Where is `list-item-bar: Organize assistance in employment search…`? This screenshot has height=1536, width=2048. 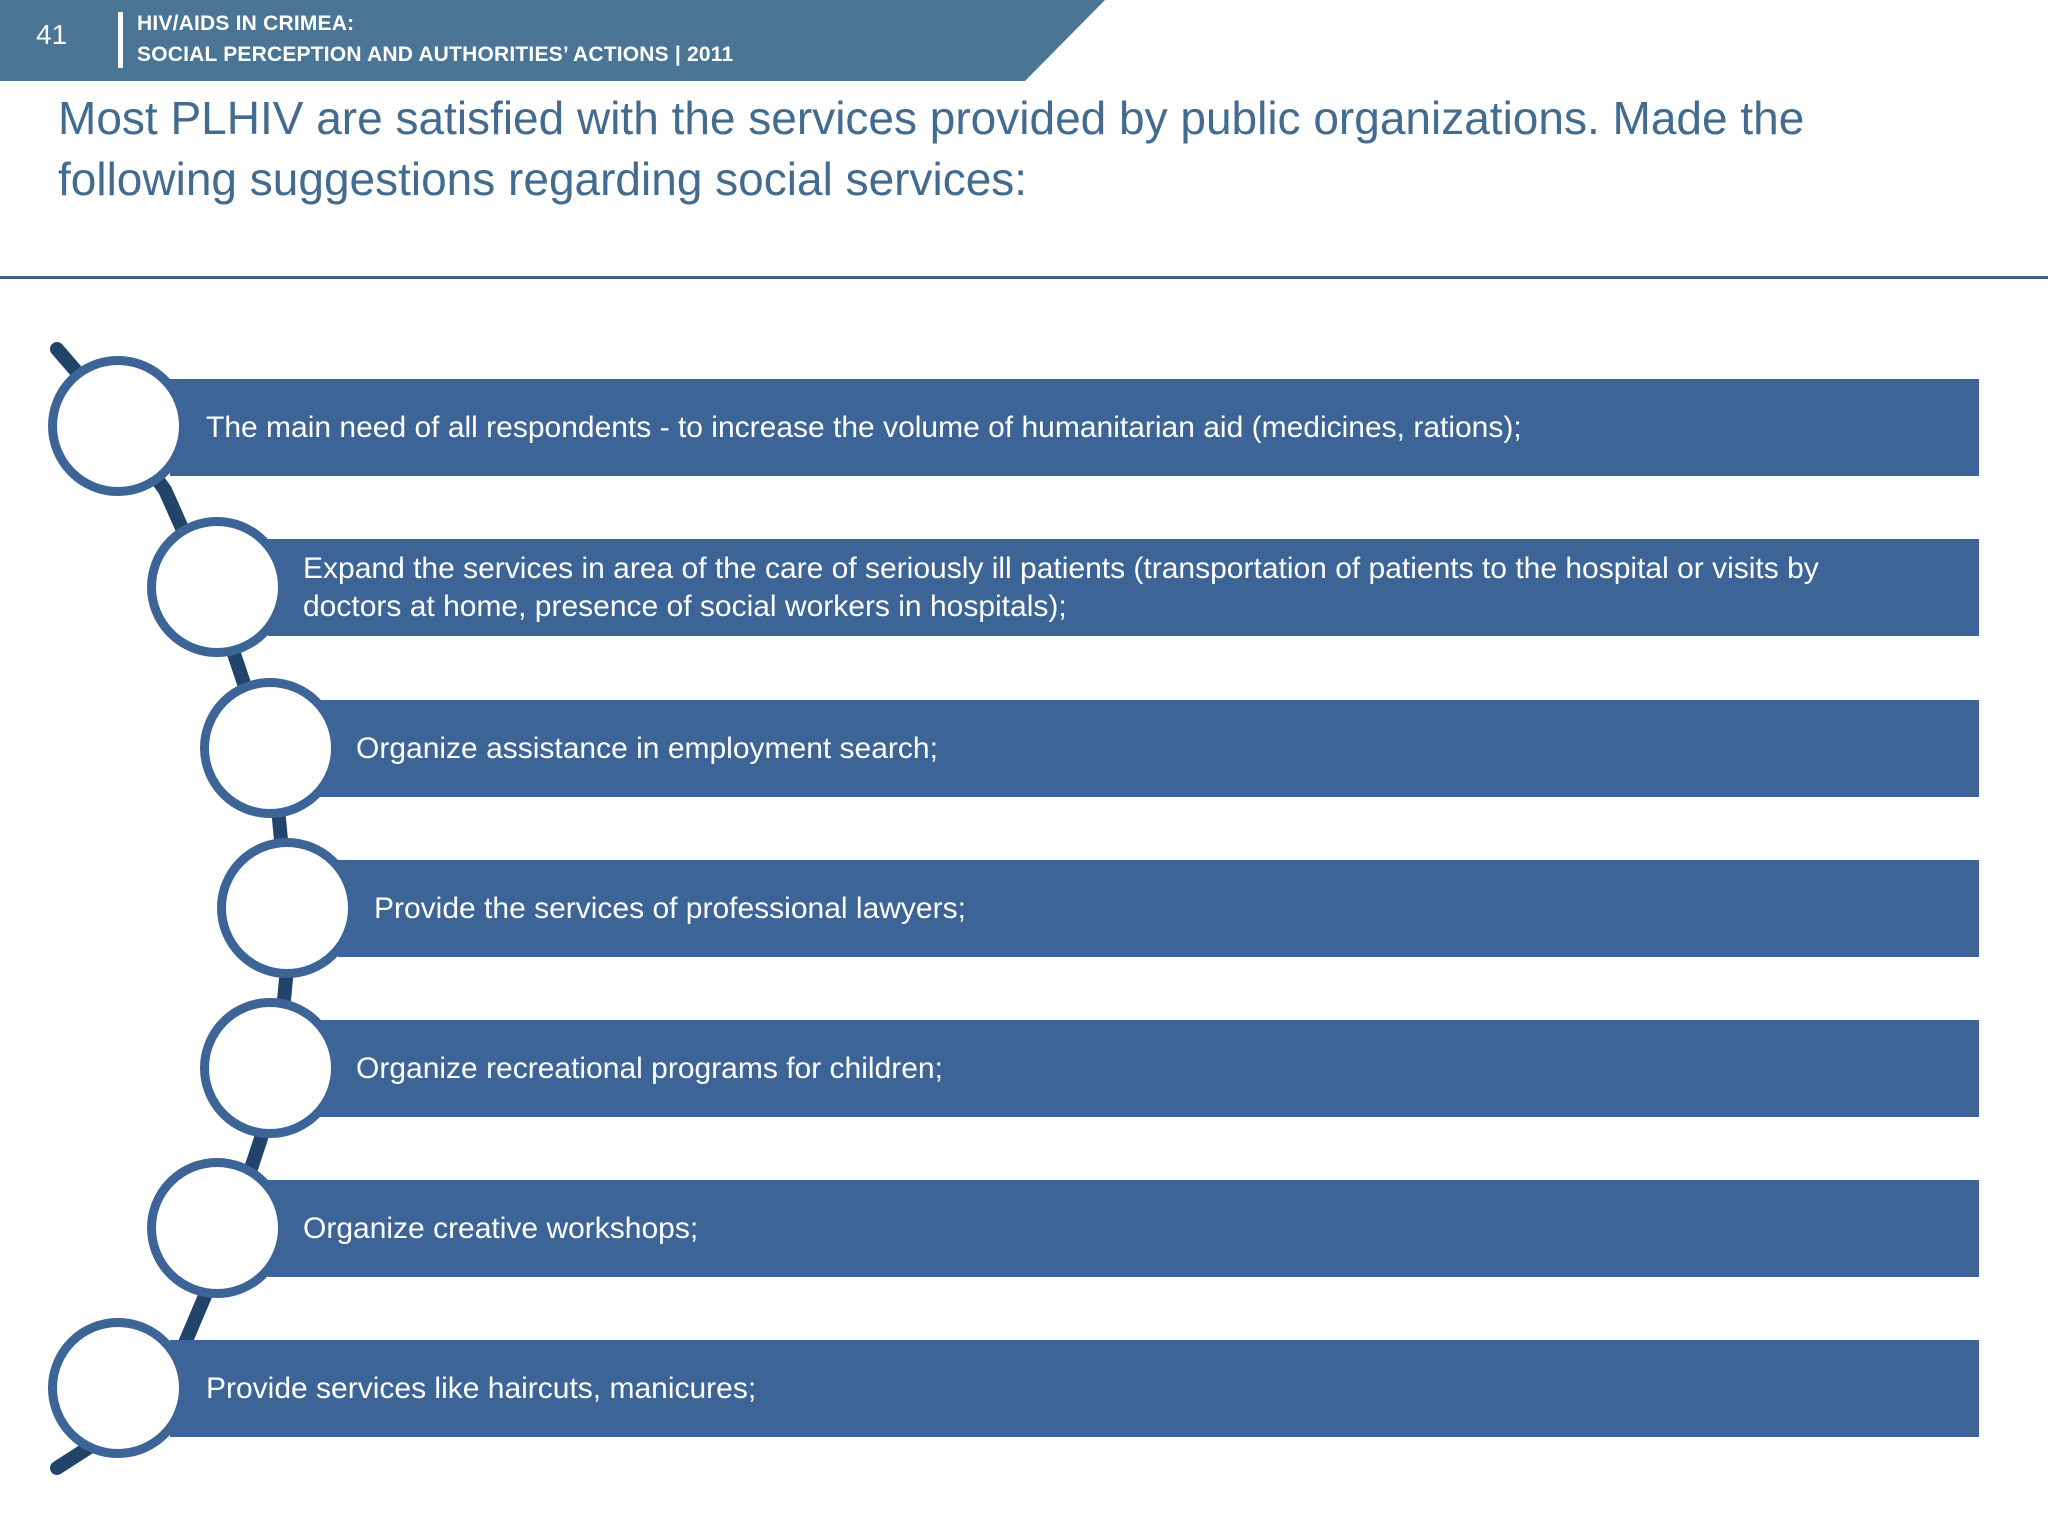
list-item-bar: Organize assistance in employment search… is located at coordinates (1149, 748).